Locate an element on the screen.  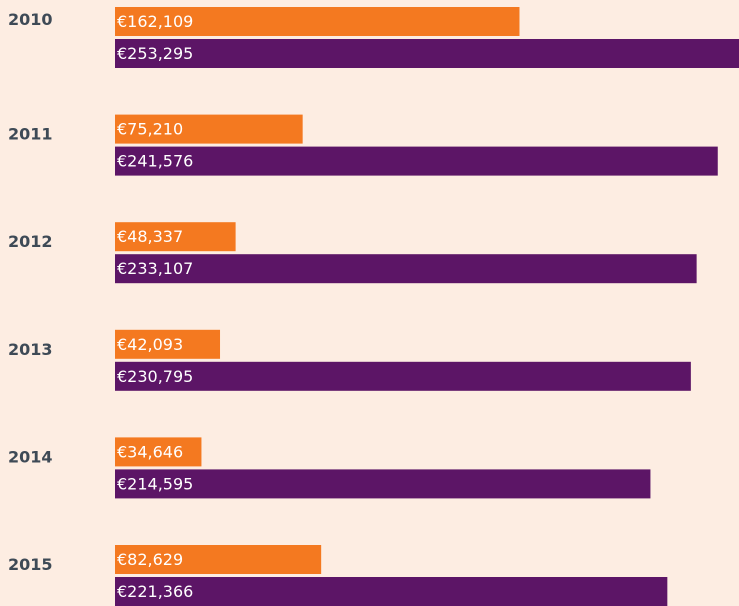
year-label: 2013 is located at coordinates (30, 349).